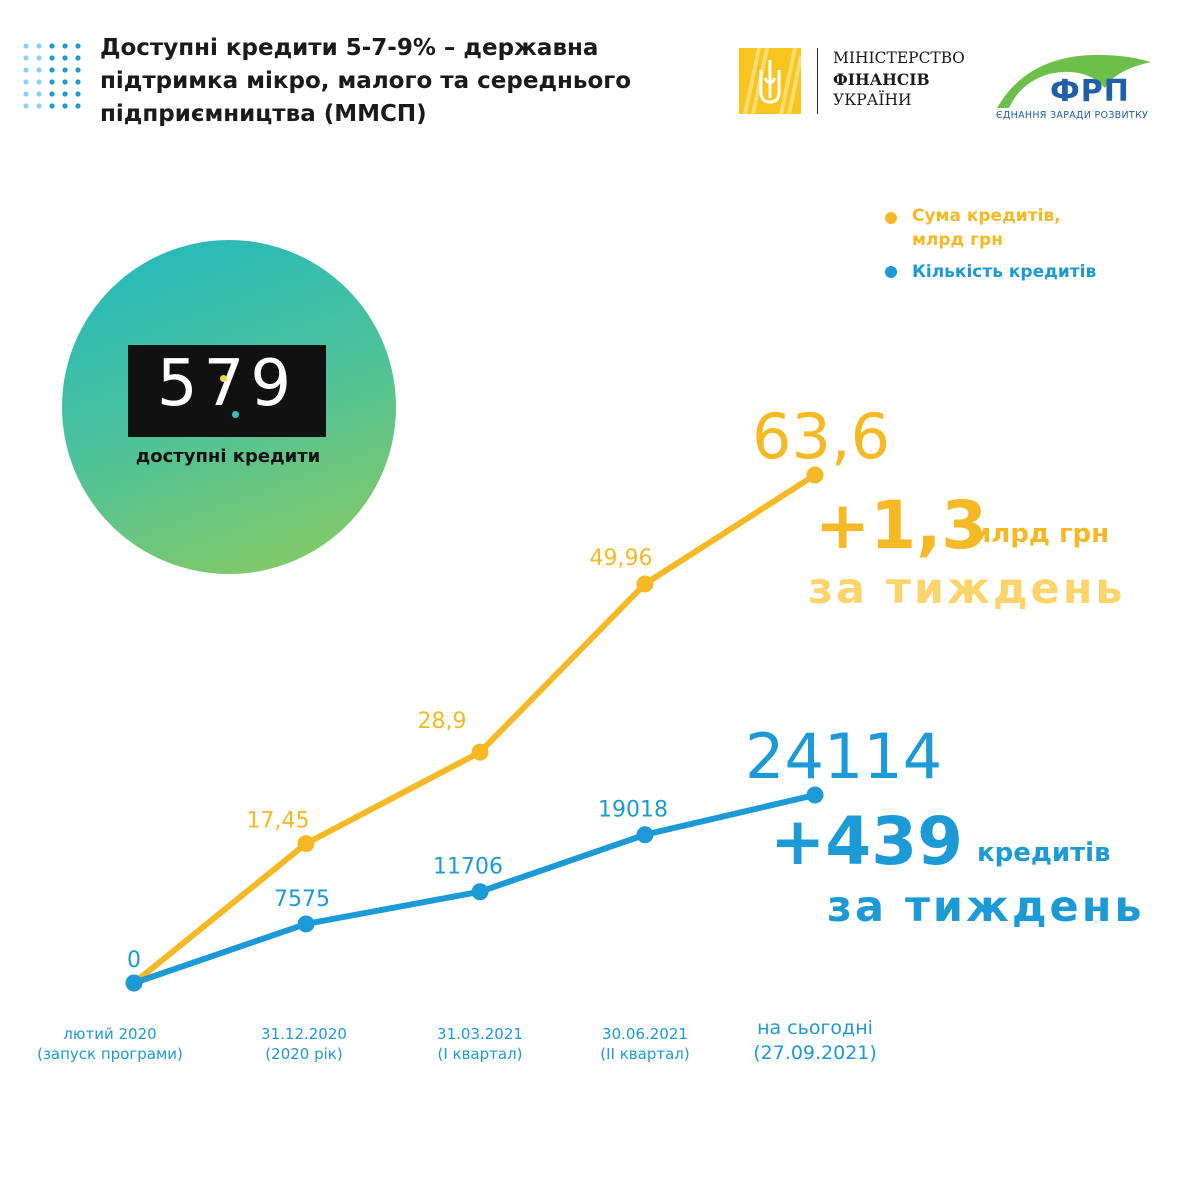  Describe the element at coordinates (468, 867) in the screenshot. I see `data-label: 11706` at that location.